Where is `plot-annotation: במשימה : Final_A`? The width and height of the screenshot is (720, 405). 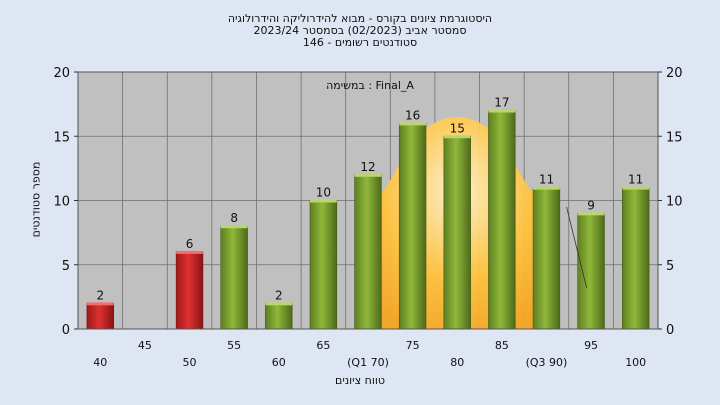
plot-annotation: במשימה : Final_A is located at coordinates (370, 85).